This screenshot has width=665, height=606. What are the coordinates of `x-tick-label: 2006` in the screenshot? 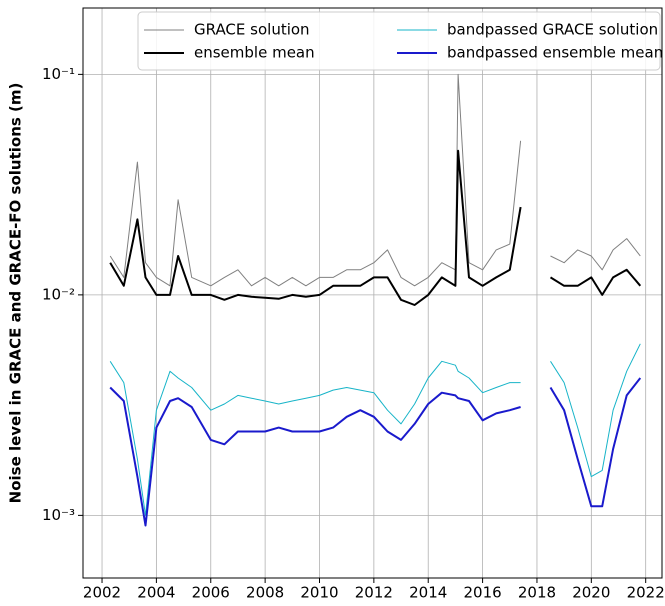 It's located at (211, 593).